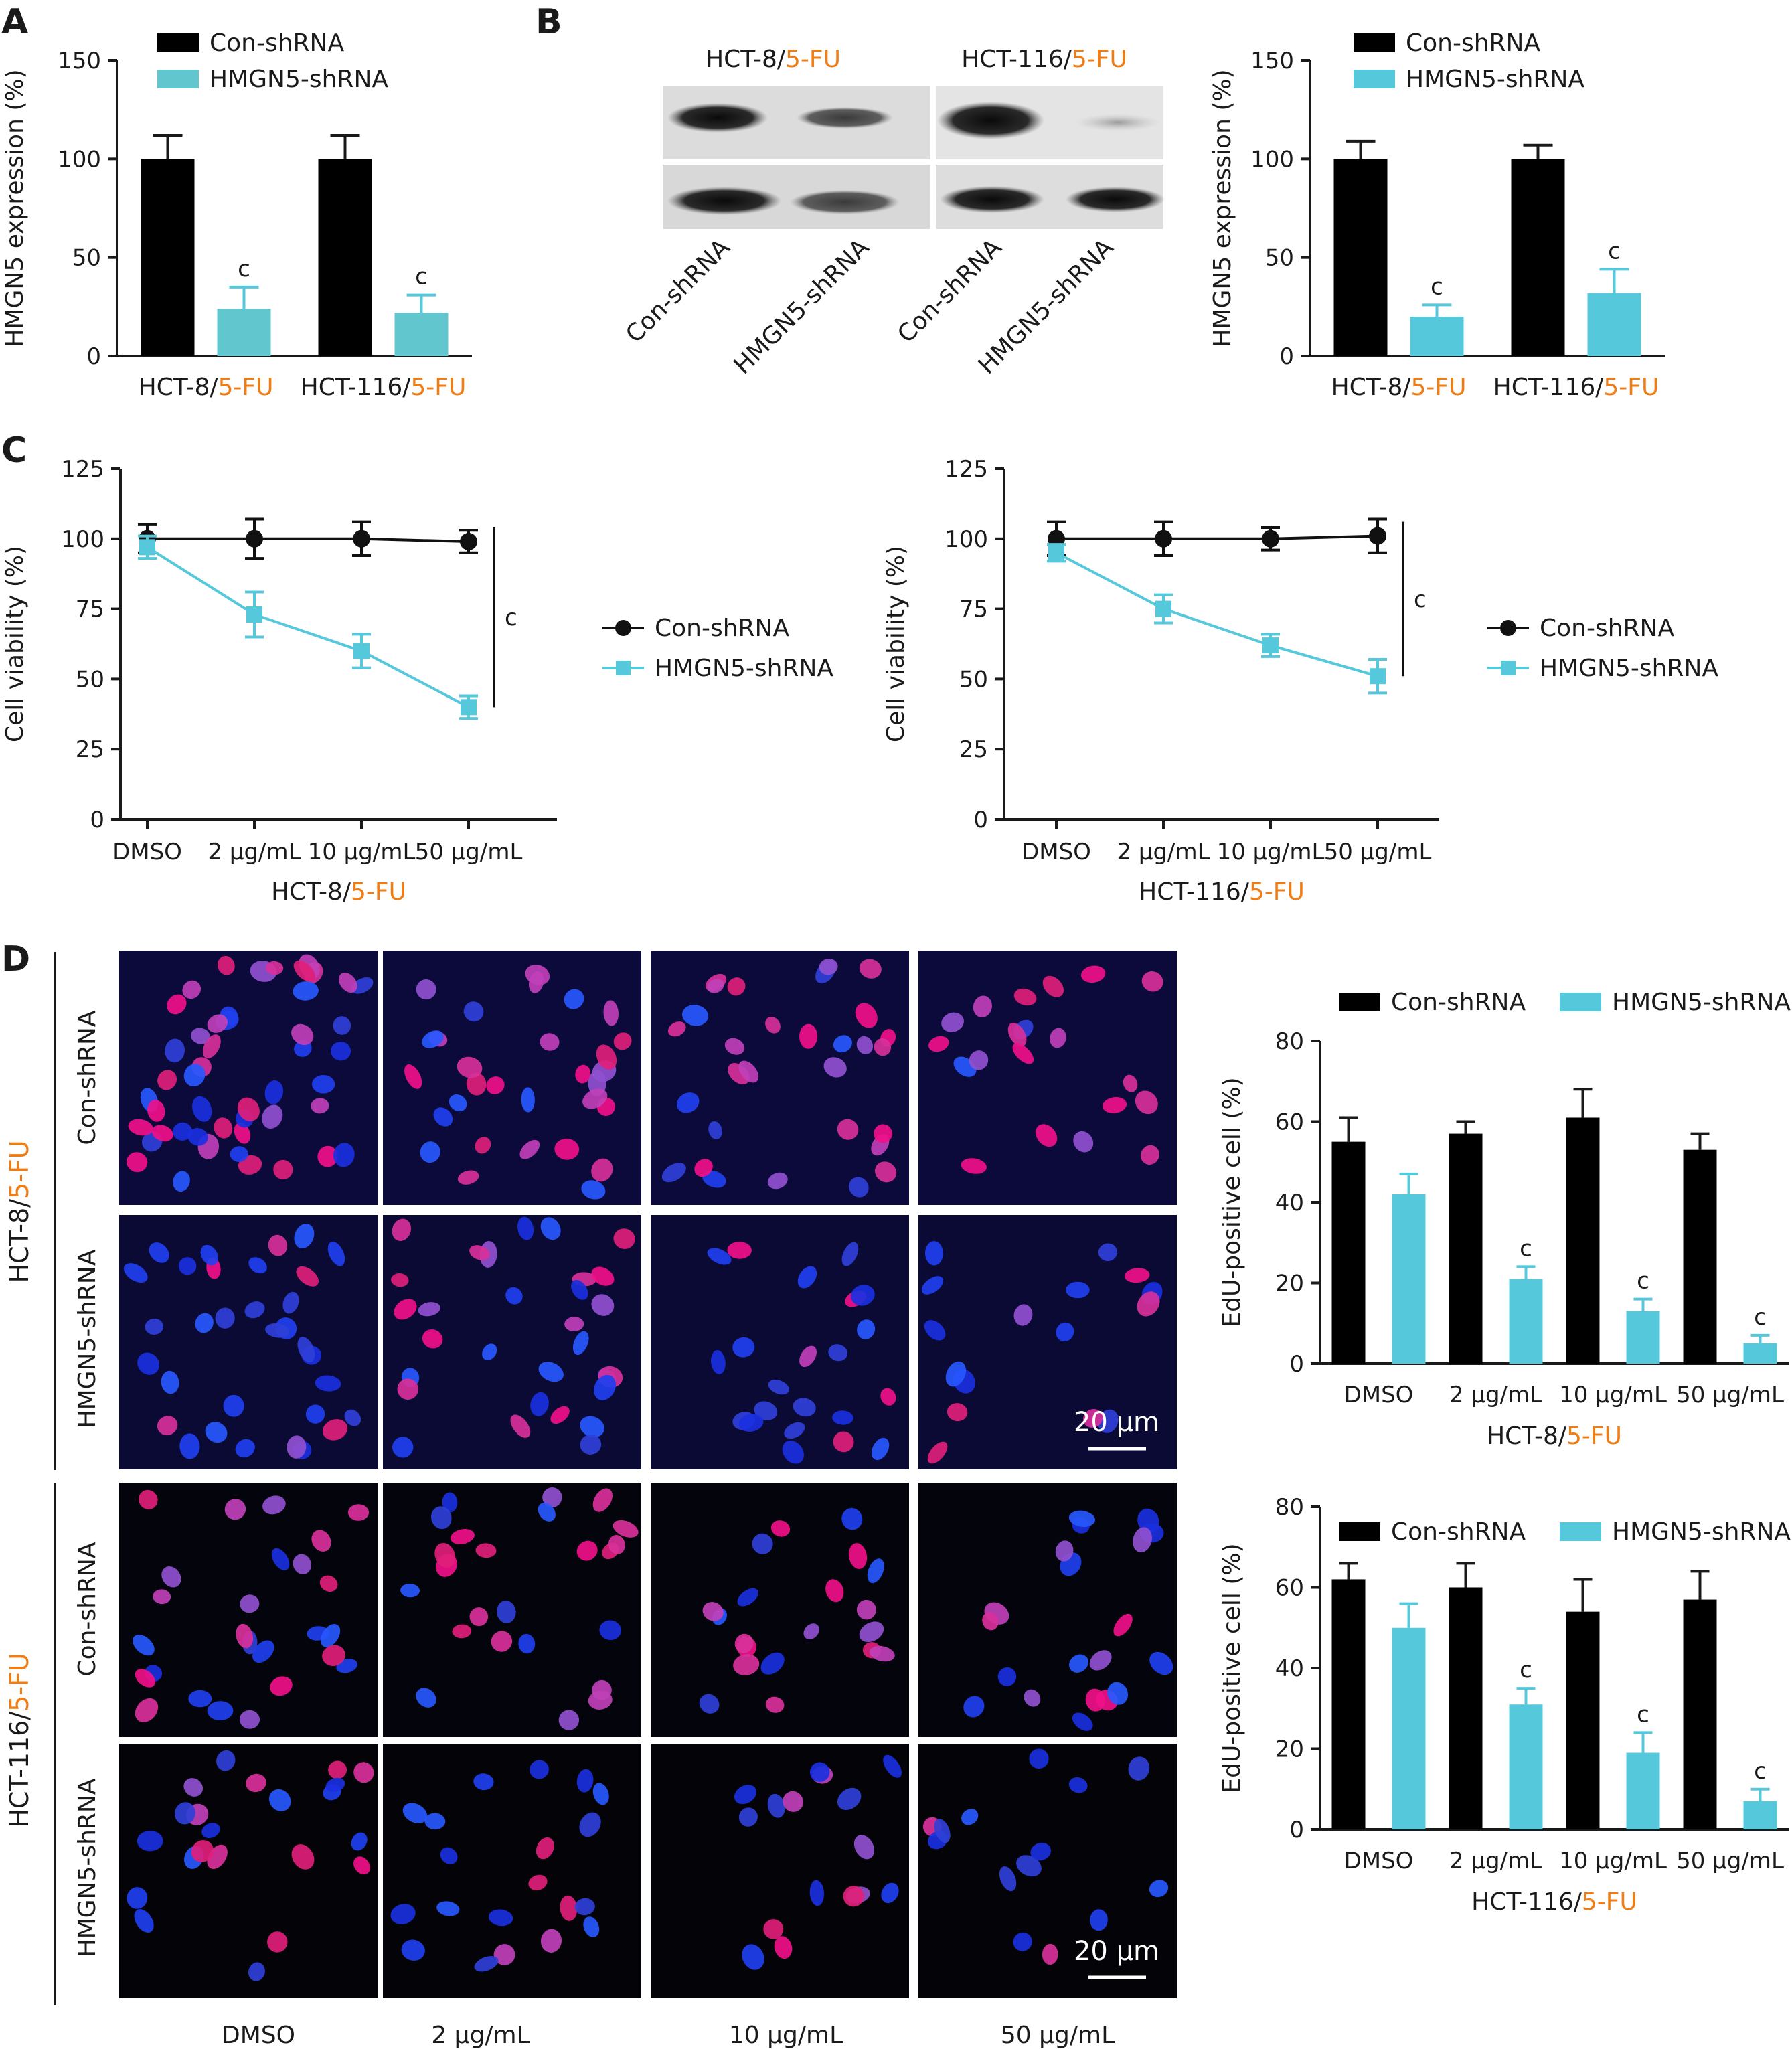  Describe the element at coordinates (896, 644) in the screenshot. I see `y-axis-label: Cell viability (%)` at that location.